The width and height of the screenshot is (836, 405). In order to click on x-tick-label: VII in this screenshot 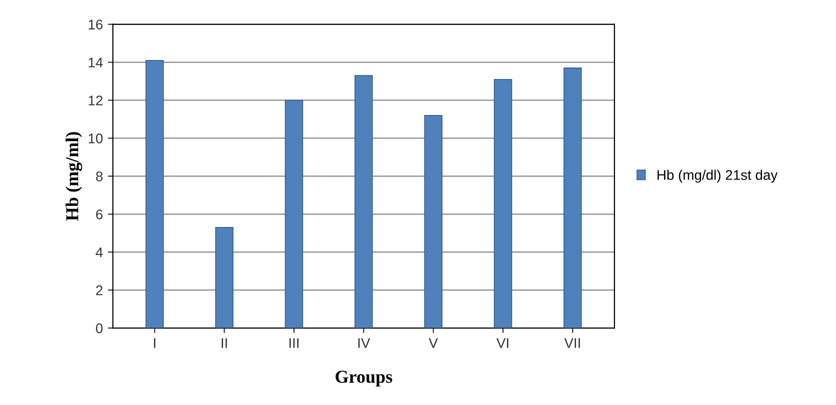, I will do `click(572, 343)`.